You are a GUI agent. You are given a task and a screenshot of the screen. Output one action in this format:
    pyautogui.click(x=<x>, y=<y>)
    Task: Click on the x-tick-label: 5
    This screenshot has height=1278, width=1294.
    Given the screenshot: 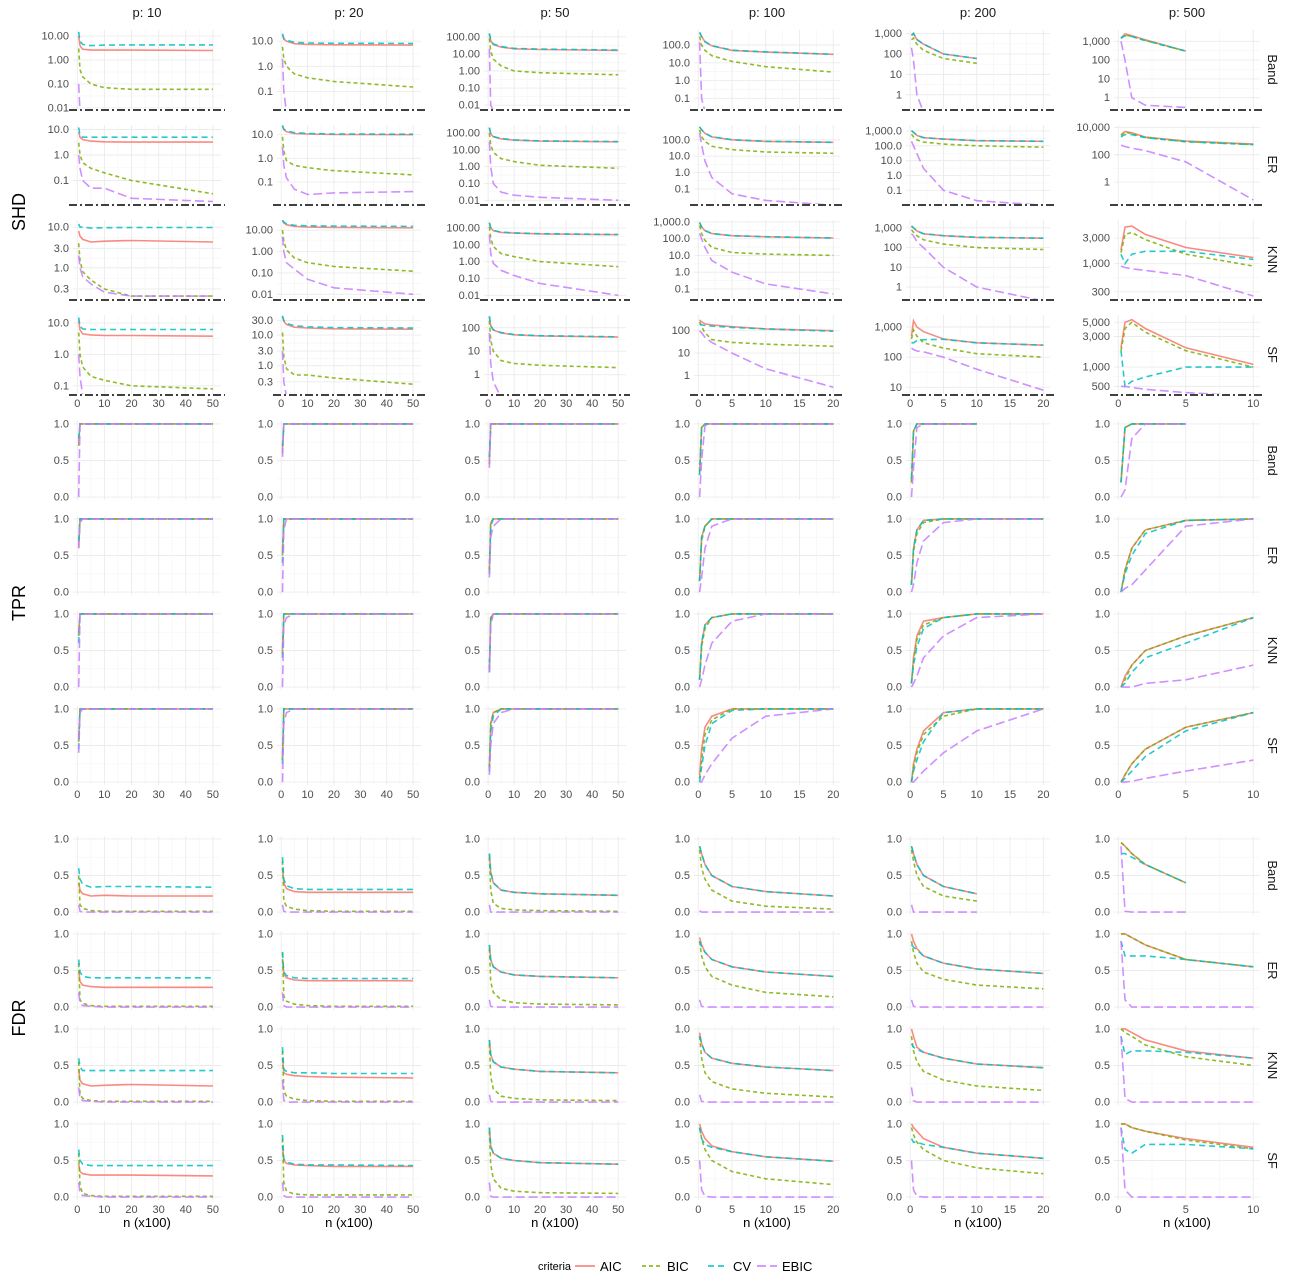 What is the action you would take?
    pyautogui.click(x=943, y=1210)
    